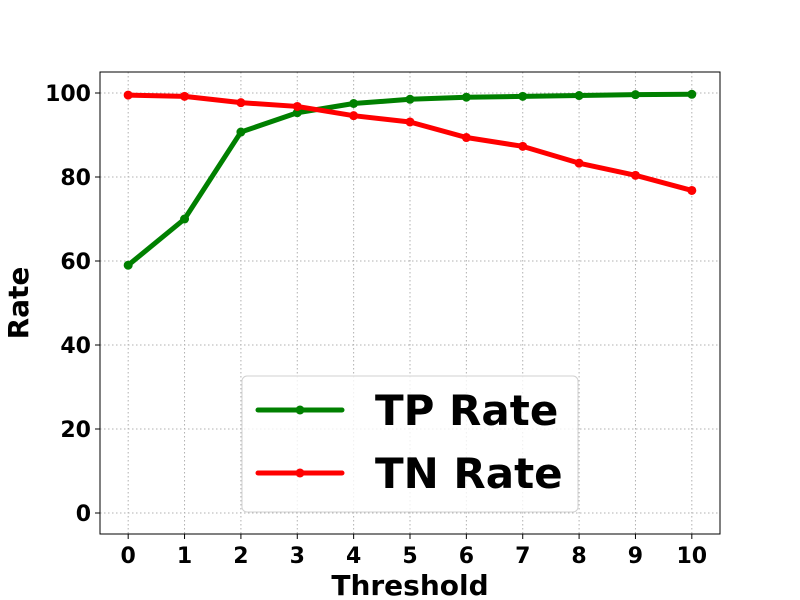  What do you see at coordinates (300, 473) in the screenshot?
I see `legend-marker-tn-rate` at bounding box center [300, 473].